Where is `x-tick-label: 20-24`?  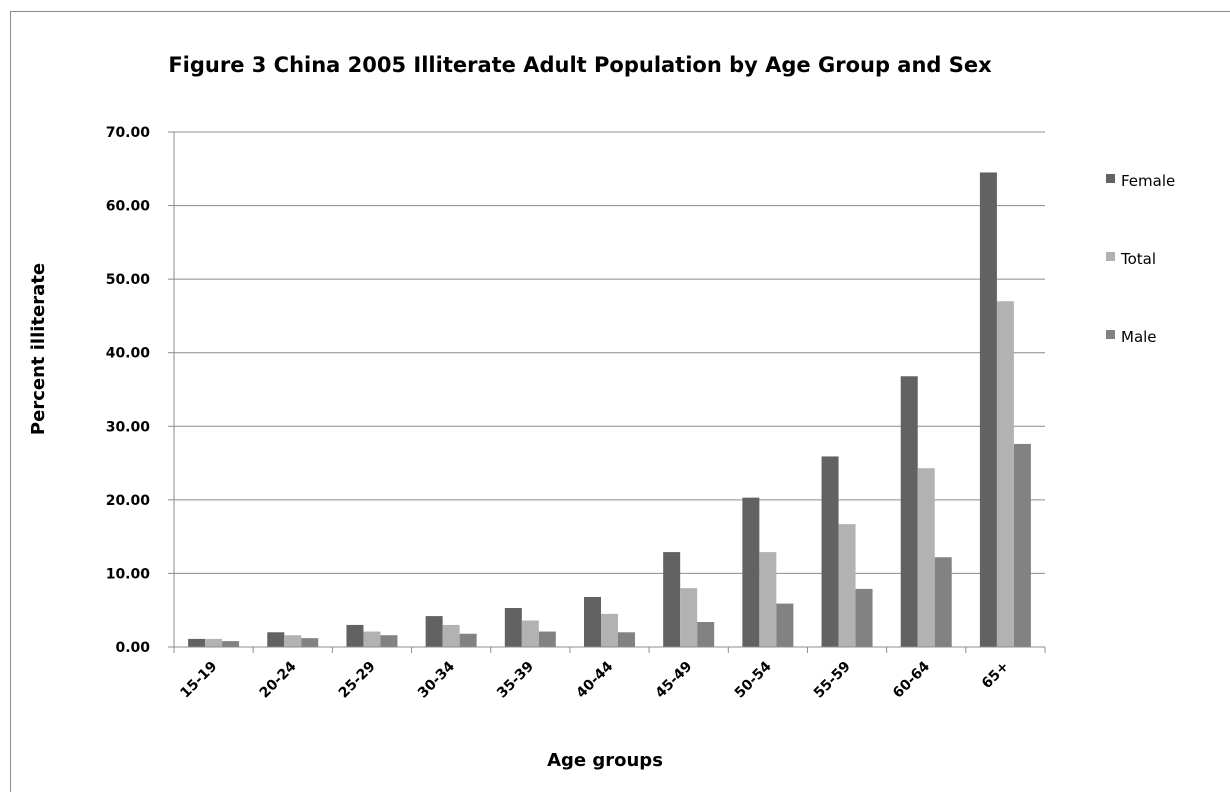 x-tick-label: 20-24 is located at coordinates (278, 679).